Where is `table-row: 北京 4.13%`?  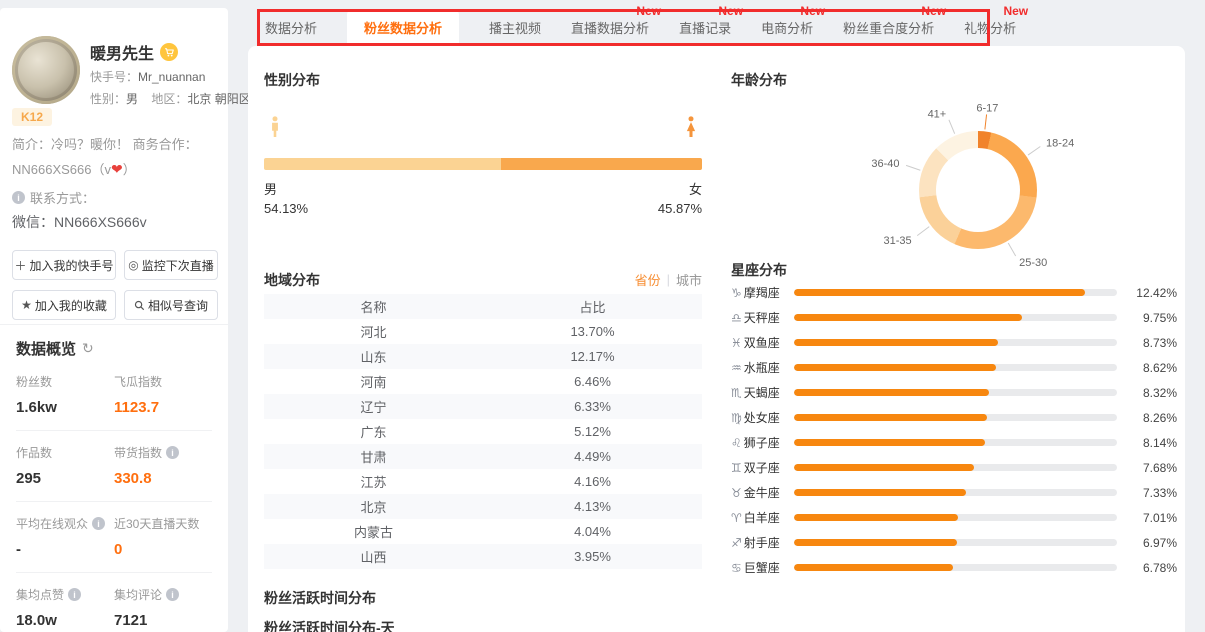
table-row: 北京 4.13% is located at coordinates (483, 506).